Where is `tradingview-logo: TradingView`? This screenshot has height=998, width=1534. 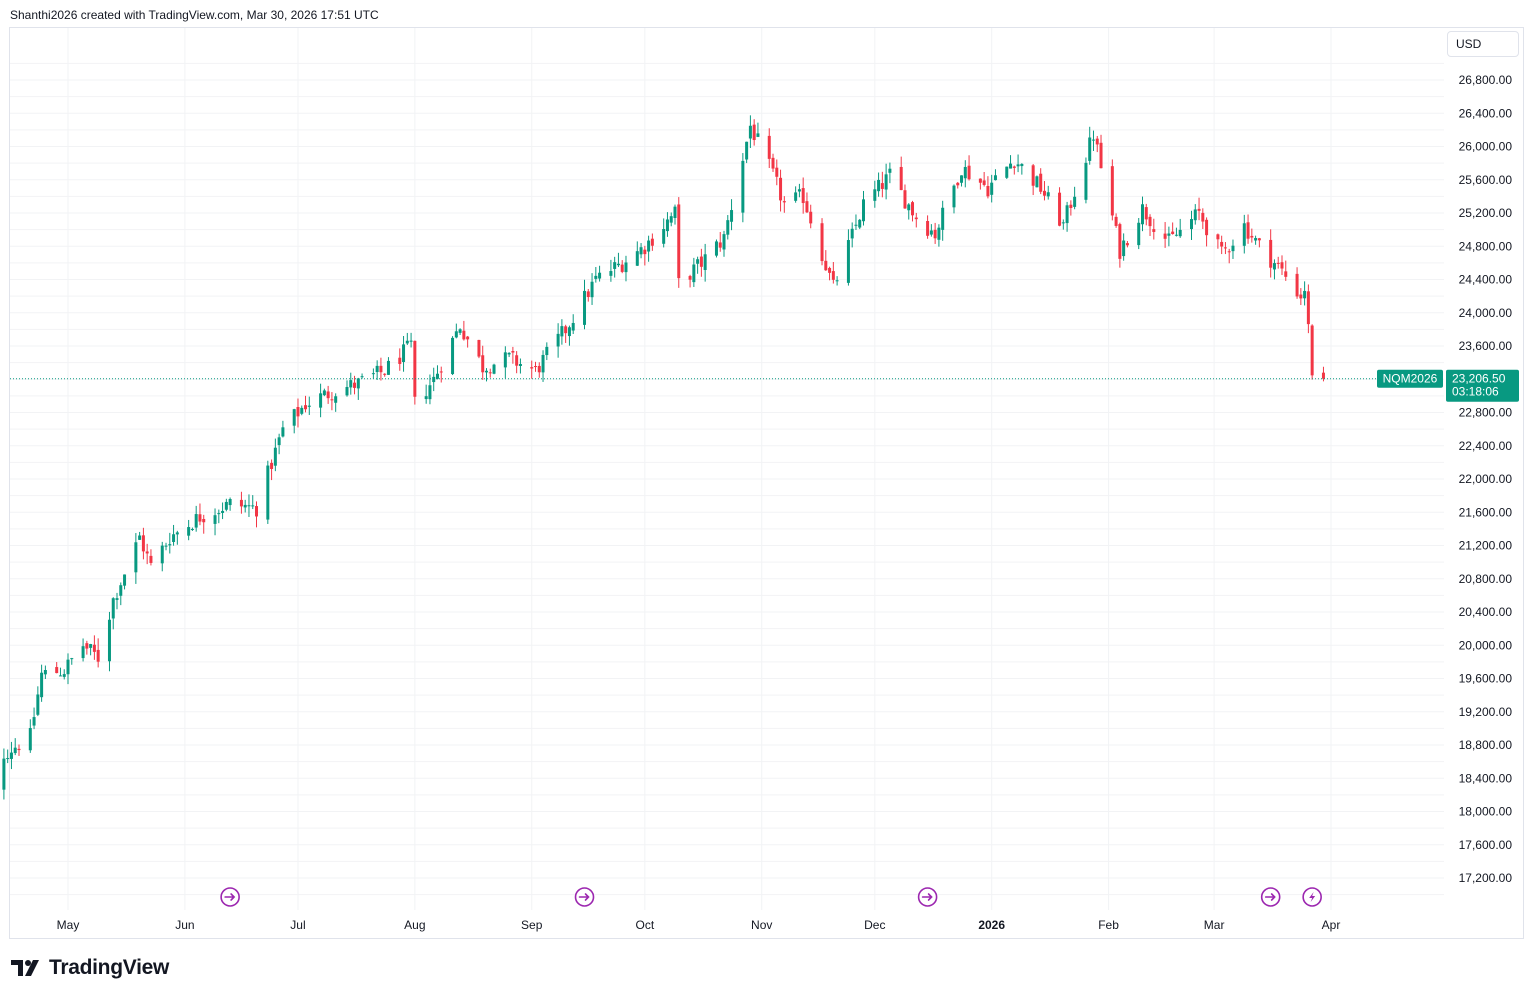
tradingview-logo: TradingView is located at coordinates (90, 968).